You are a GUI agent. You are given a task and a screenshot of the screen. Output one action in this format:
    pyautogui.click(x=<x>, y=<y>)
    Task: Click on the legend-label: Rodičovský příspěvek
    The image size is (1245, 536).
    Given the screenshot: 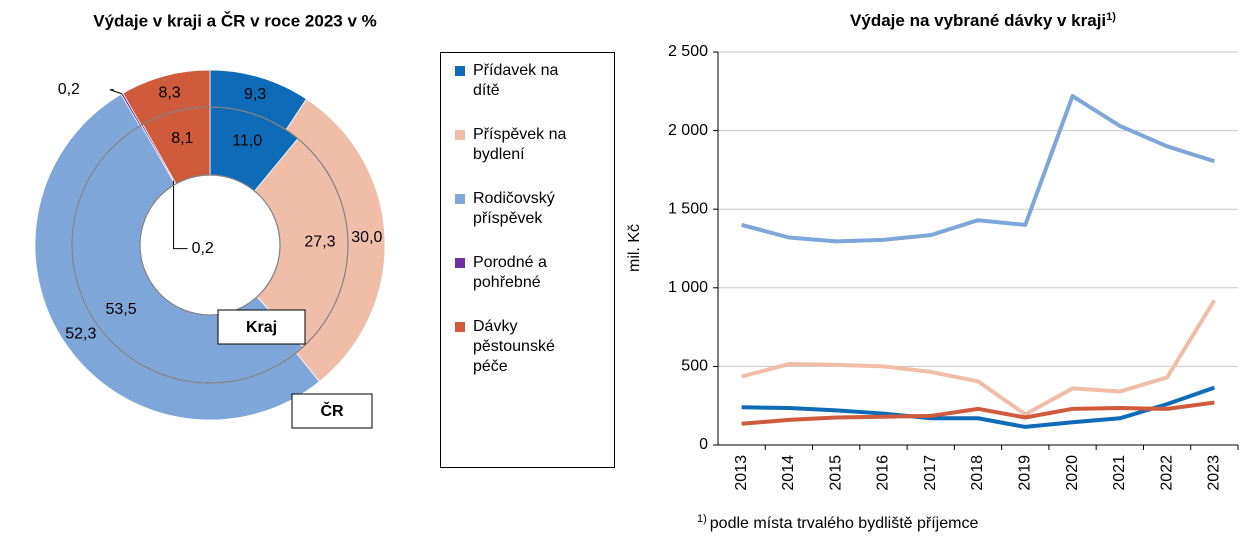 What is the action you would take?
    pyautogui.click(x=514, y=208)
    